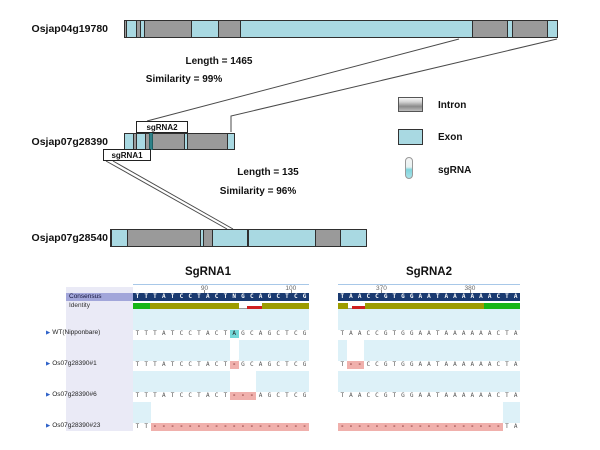  What do you see at coordinates (76, 425) in the screenshot?
I see `row-label-text: Os07g28390#23` at bounding box center [76, 425].